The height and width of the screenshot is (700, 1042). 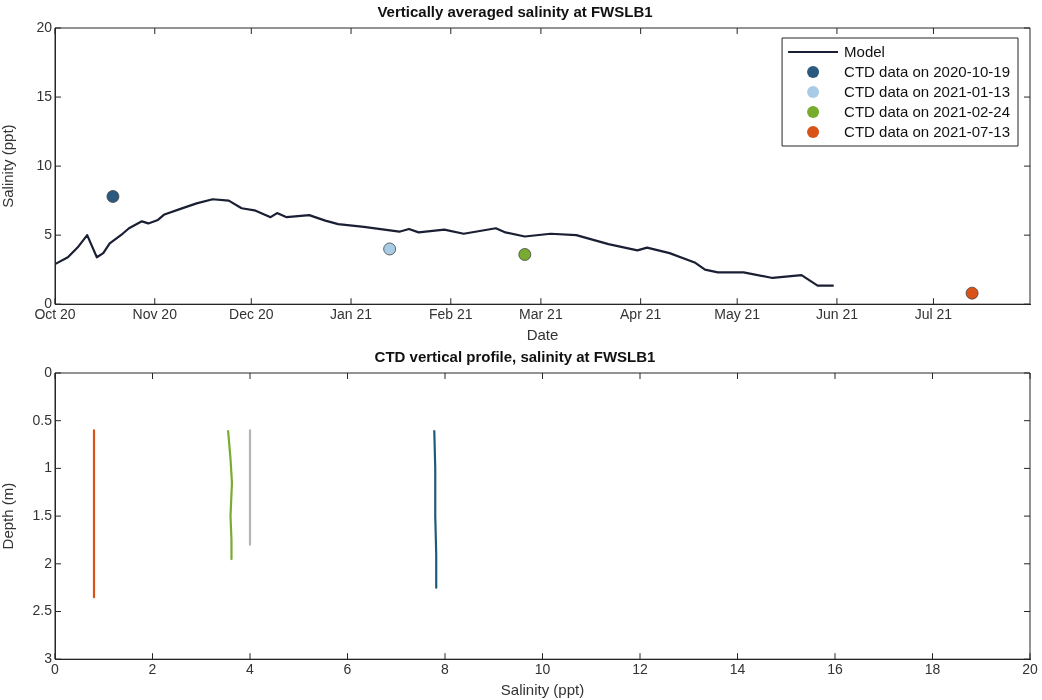 What do you see at coordinates (542, 669) in the screenshot?
I see `x-tick-label: 10` at bounding box center [542, 669].